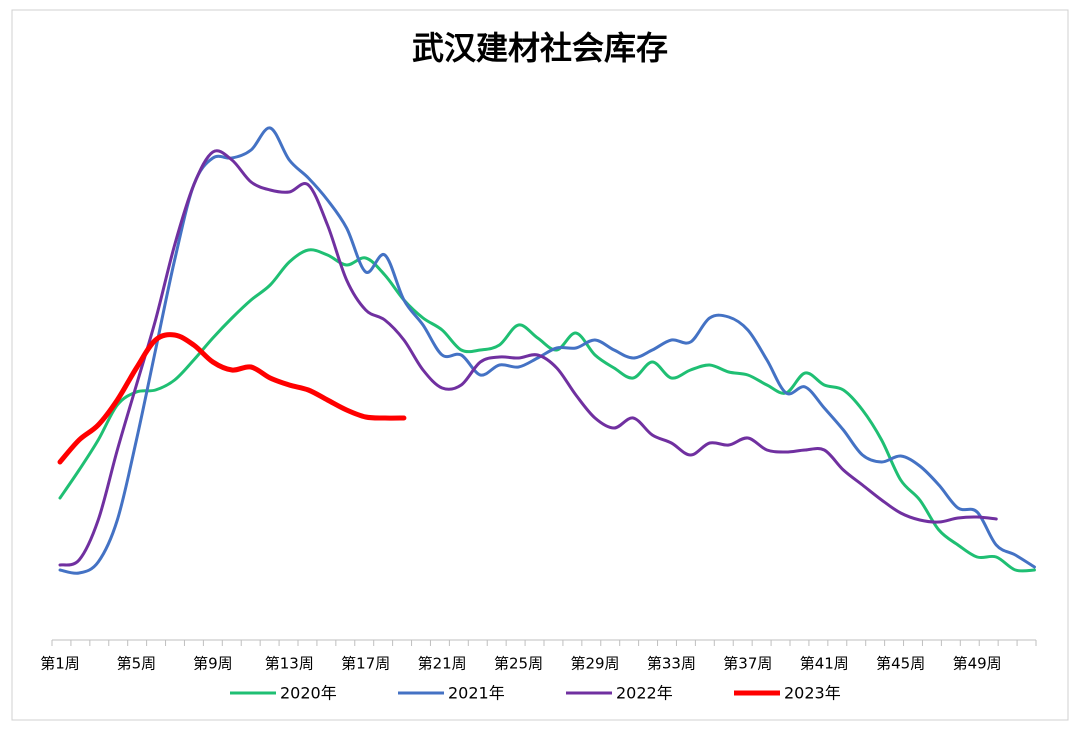 The height and width of the screenshot is (732, 1080). Describe the element at coordinates (824, 664) in the screenshot. I see `x-tick-label: 第41周` at that location.